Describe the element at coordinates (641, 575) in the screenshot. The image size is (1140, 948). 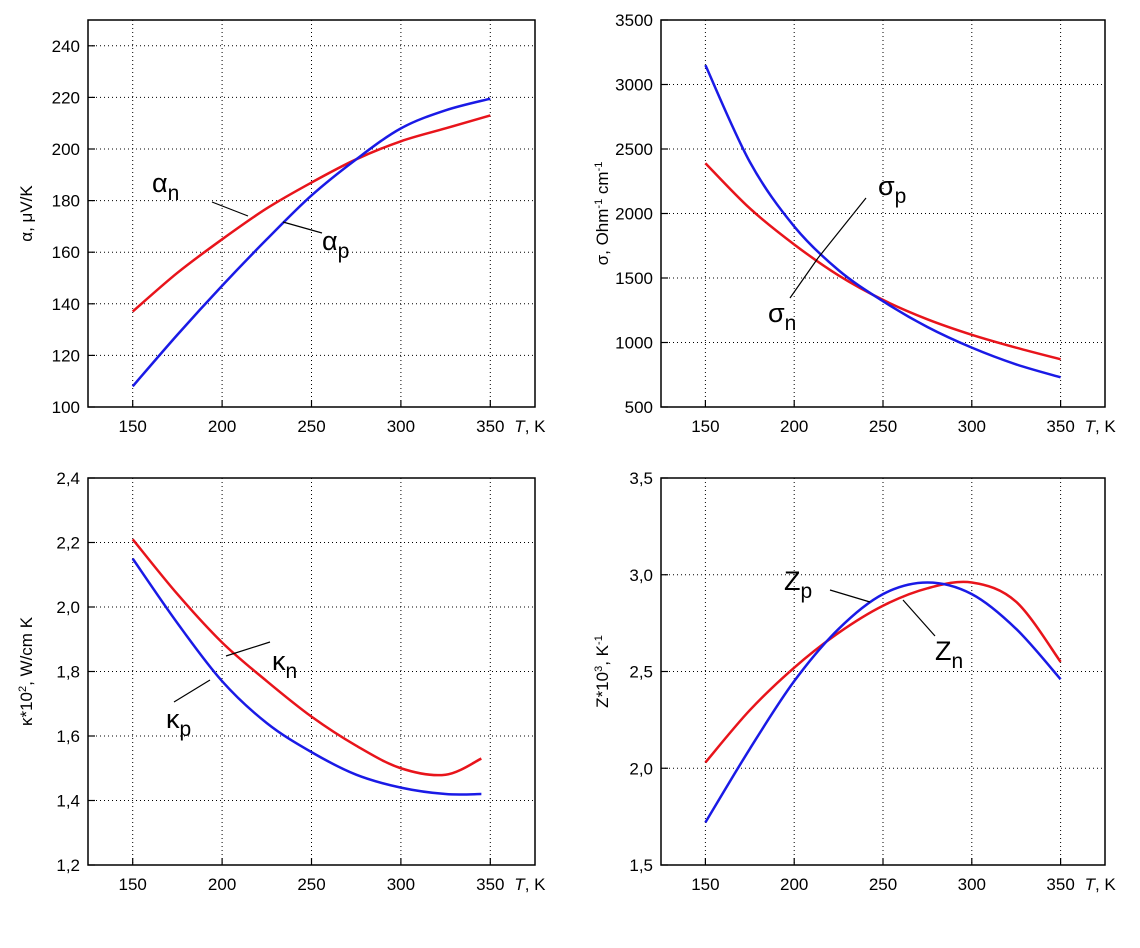
I see `y-tick-label: 3,0` at that location.